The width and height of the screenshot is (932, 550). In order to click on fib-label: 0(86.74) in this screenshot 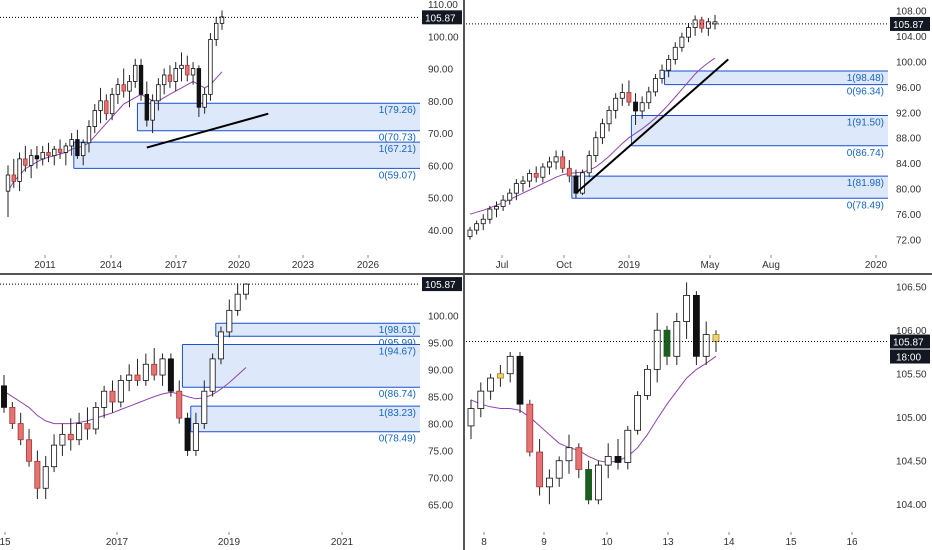, I will do `click(397, 394)`.